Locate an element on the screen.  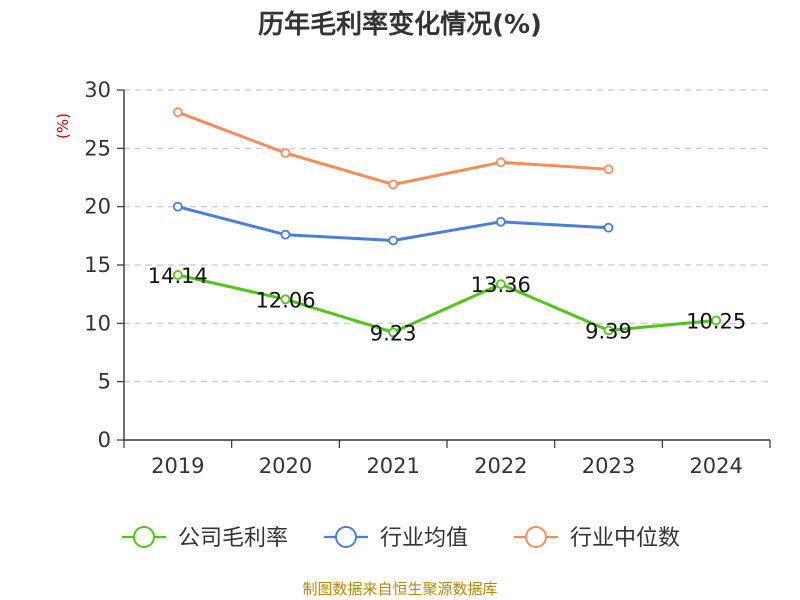
x-tick-label: 2021 is located at coordinates (392, 466).